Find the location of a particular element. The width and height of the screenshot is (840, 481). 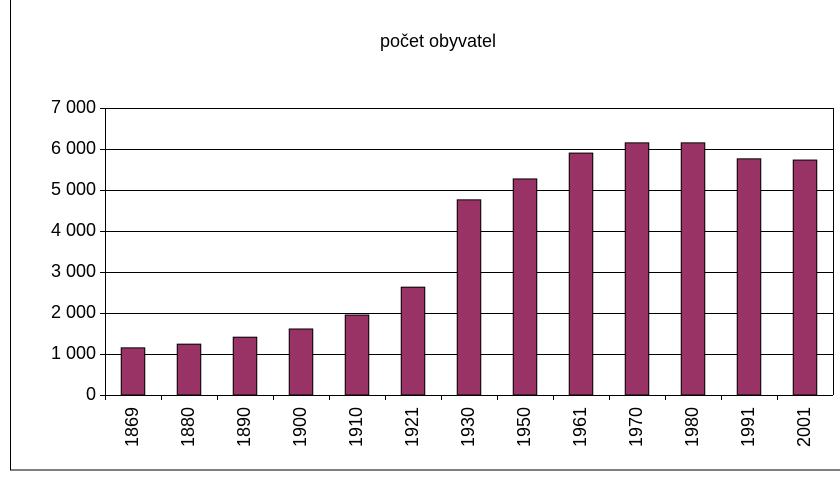

x-tick-label: 1930 is located at coordinates (468, 427).